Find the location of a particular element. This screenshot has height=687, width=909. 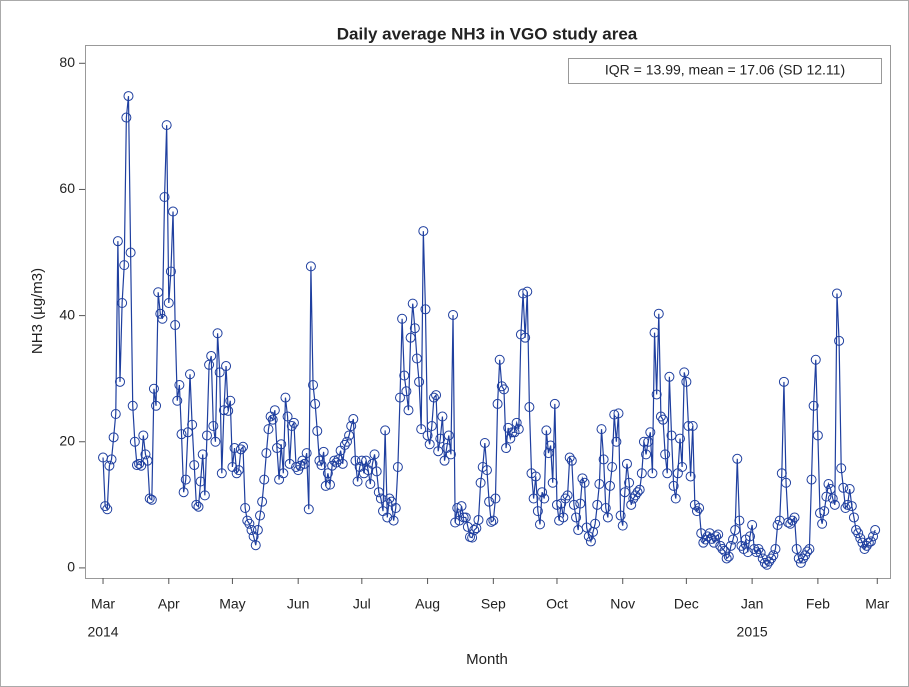

annotation-box is located at coordinates (725, 71).